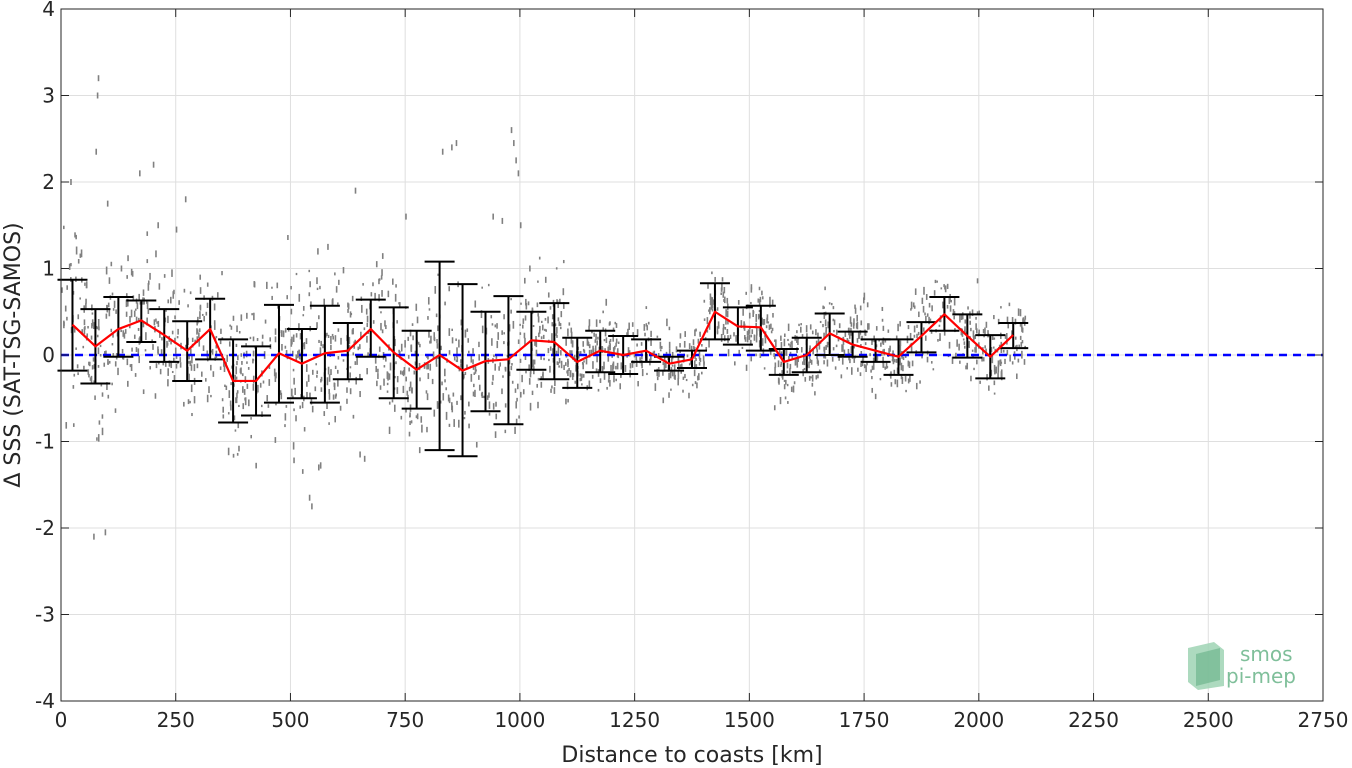 This screenshot has width=1352, height=768. I want to click on x-tick-label: 2500, so click(1208, 720).